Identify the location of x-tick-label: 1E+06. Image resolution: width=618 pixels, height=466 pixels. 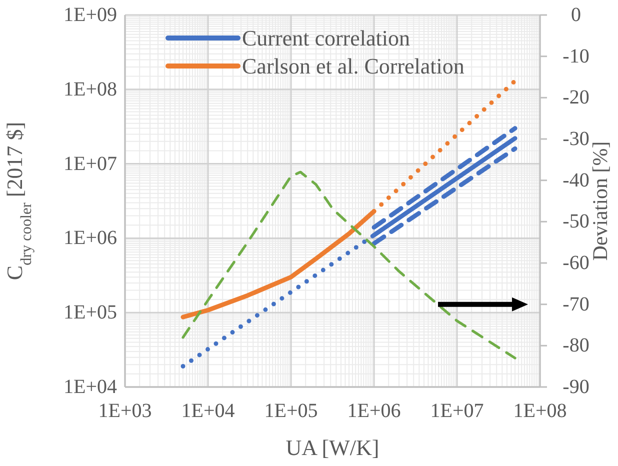
(374, 411).